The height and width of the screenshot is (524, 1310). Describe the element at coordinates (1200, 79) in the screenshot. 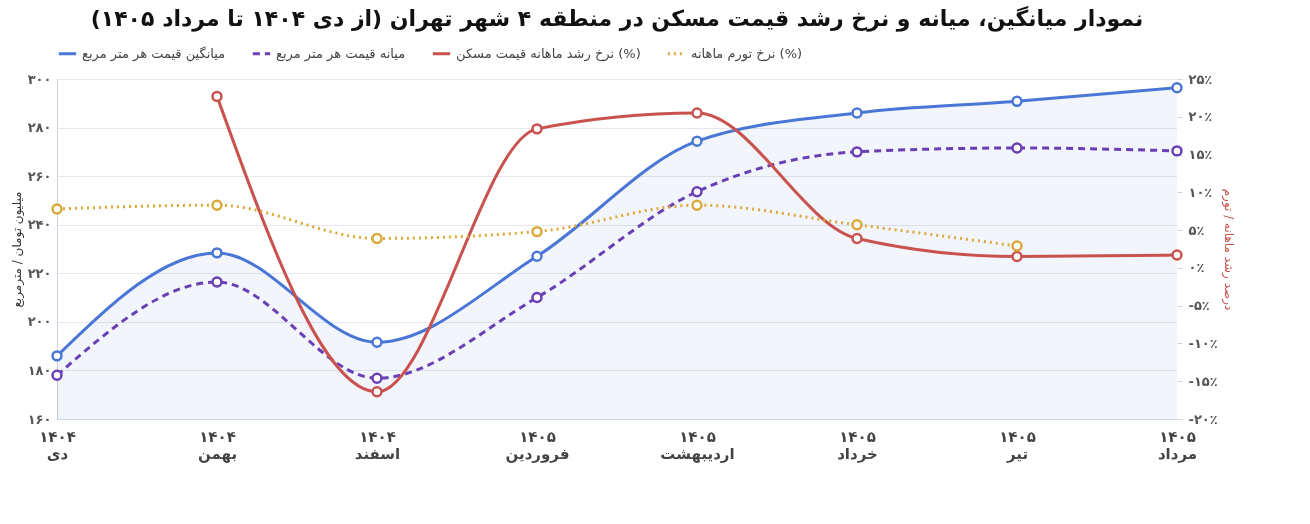

I see `y2-tick-label: ۲۵٪` at that location.